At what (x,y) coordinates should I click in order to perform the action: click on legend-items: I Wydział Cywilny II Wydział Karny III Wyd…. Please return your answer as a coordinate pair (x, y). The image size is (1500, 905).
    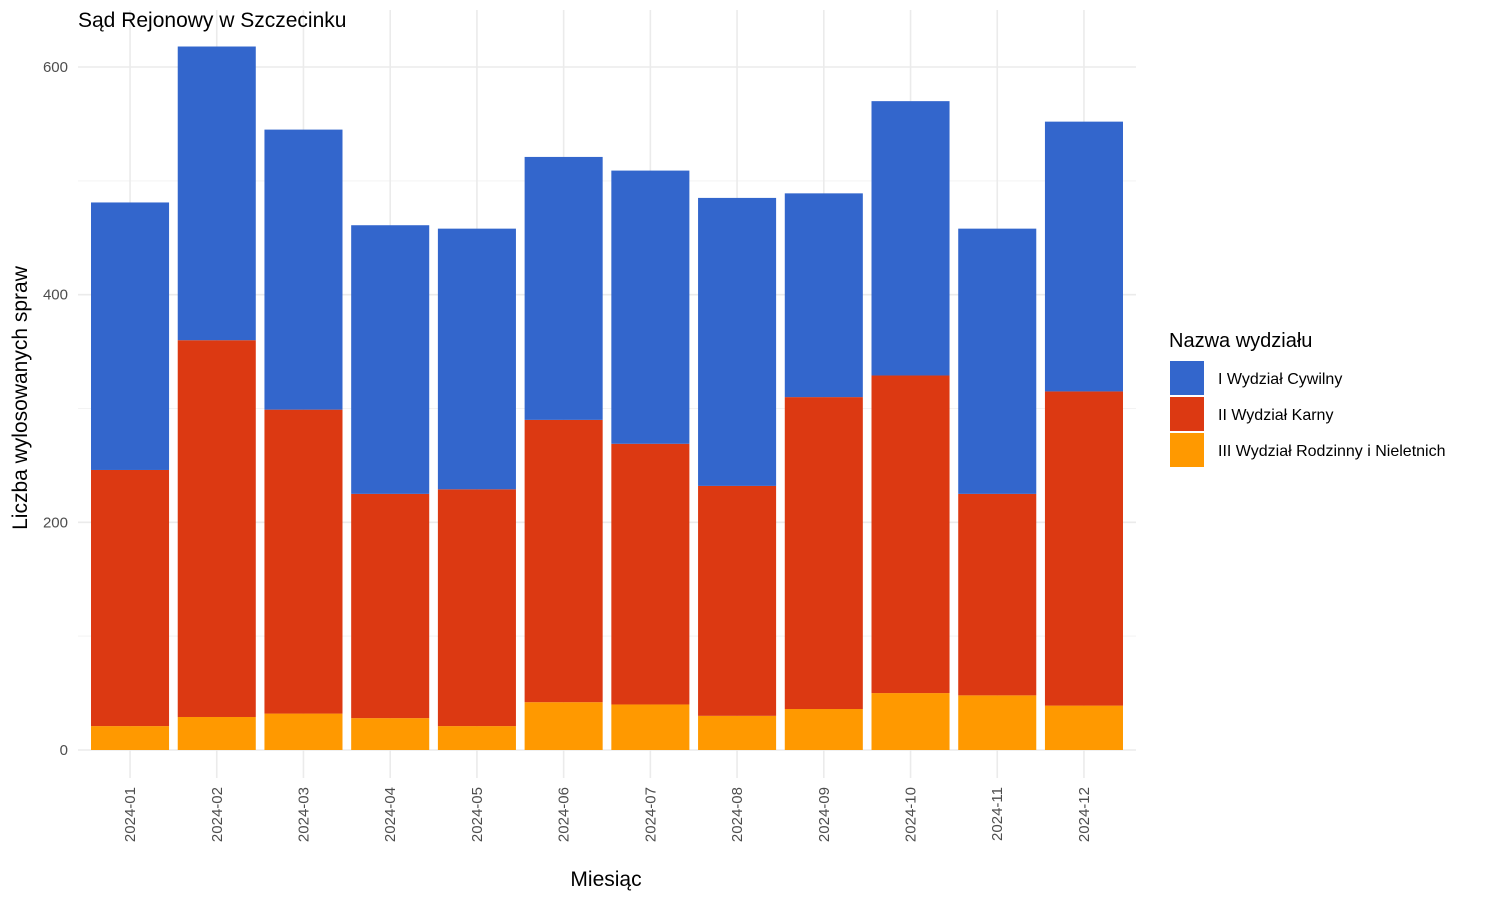
    Looking at the image, I should click on (1308, 414).